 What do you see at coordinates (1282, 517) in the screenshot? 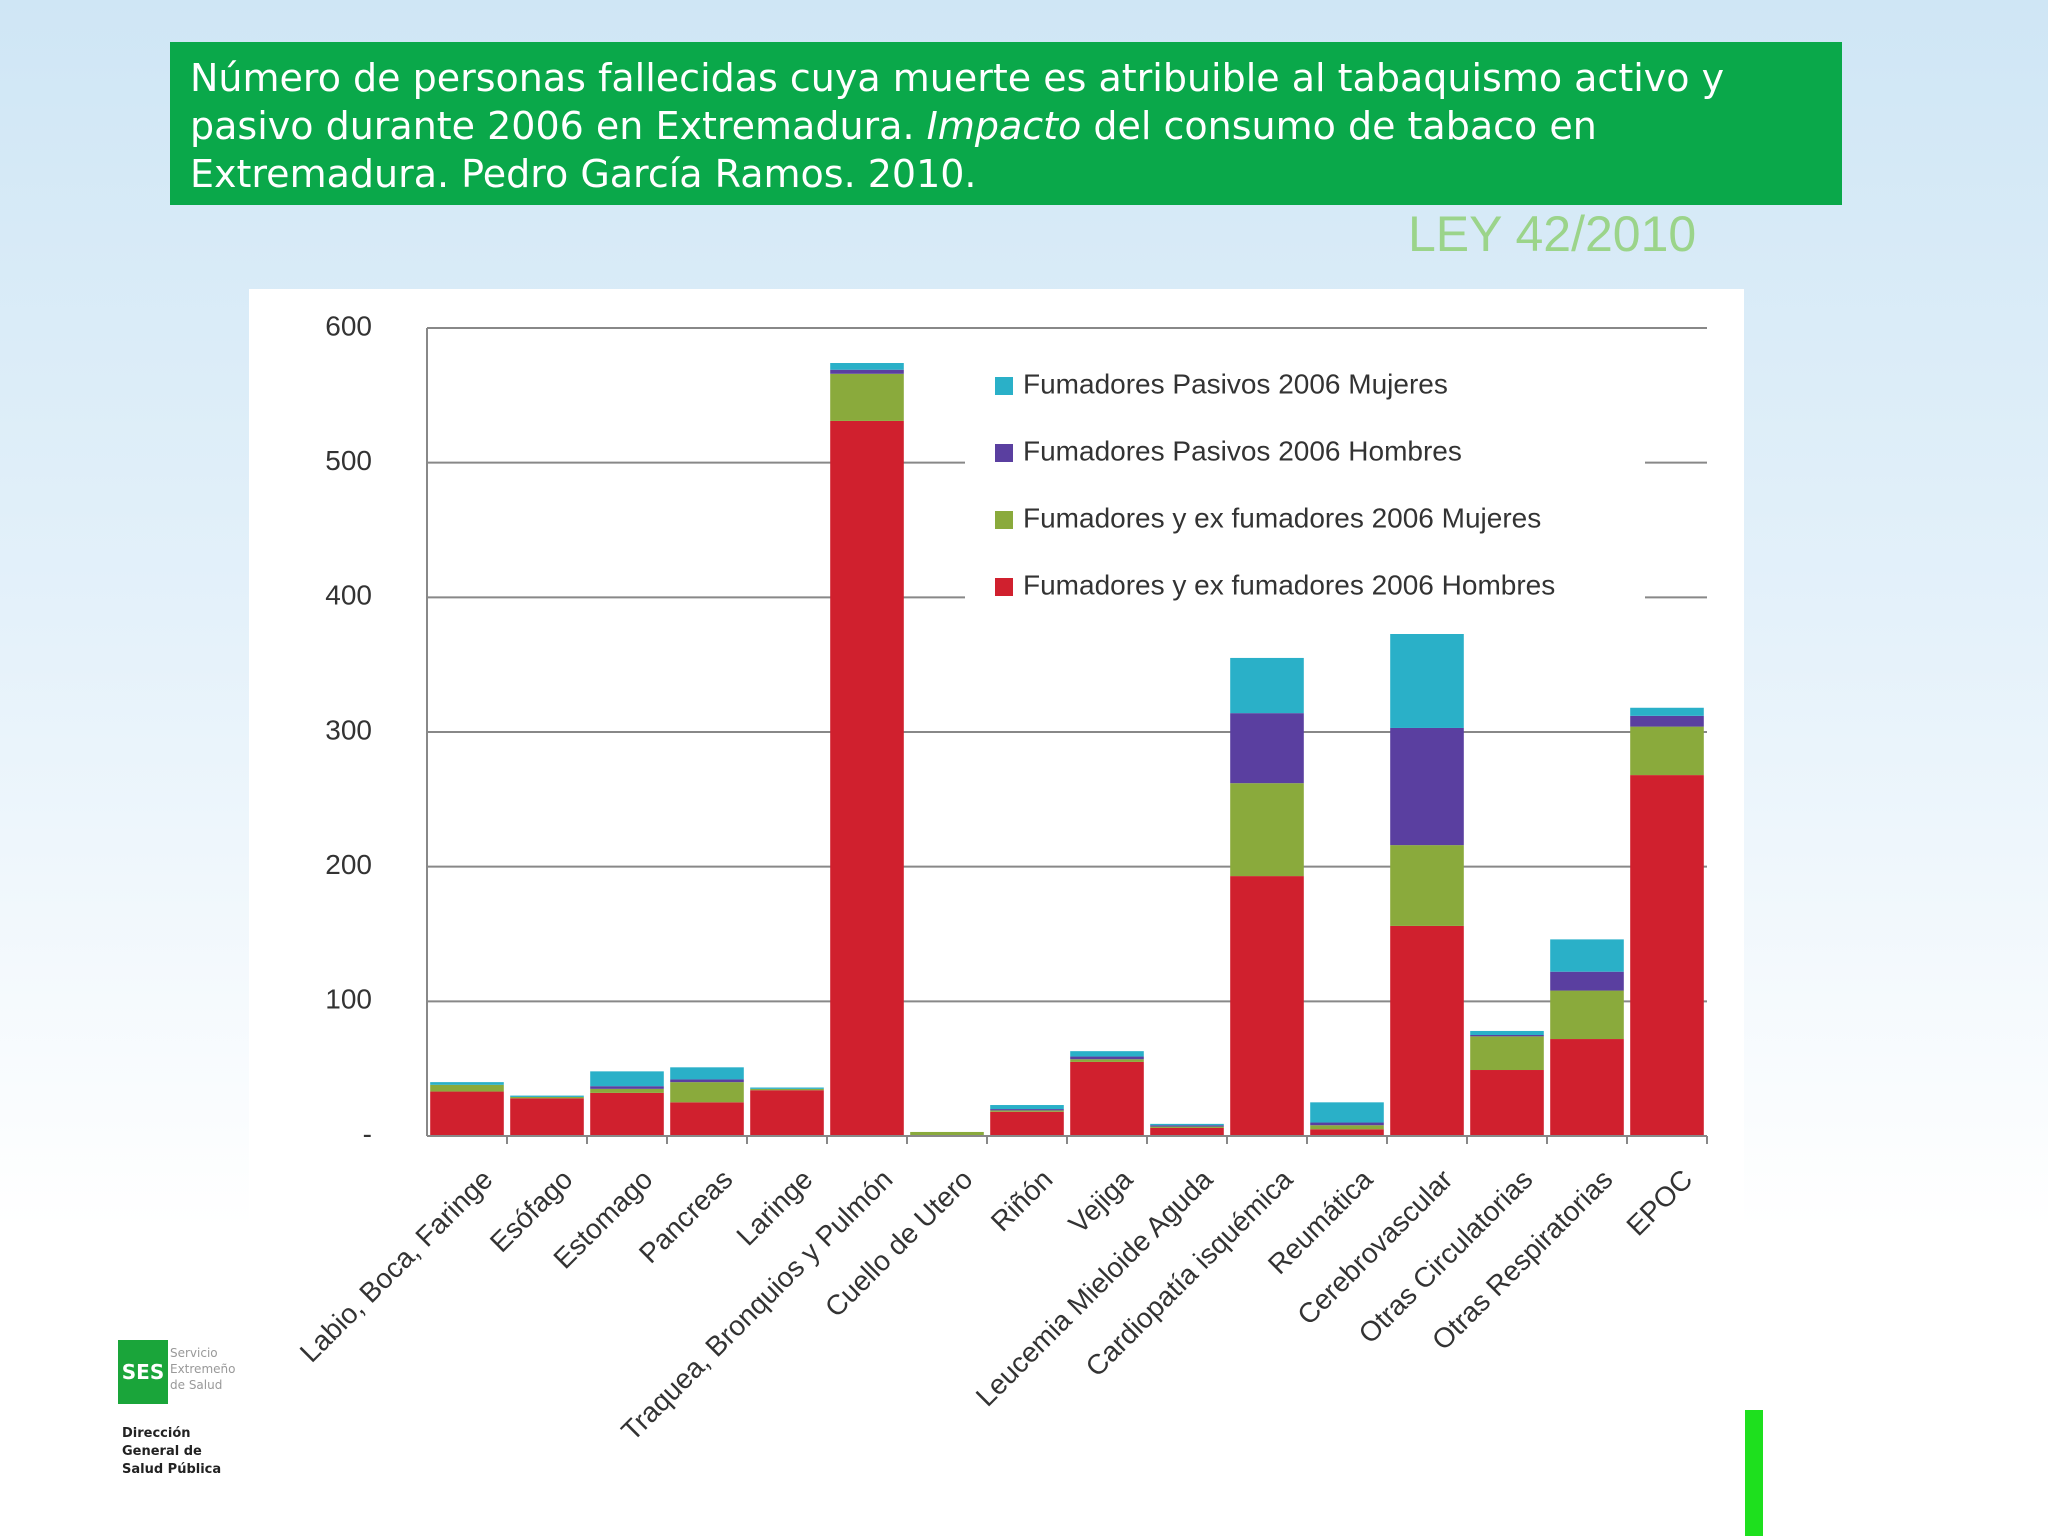
I see `legend-label: Fumadores y ex fumadores 2006 Mujeres` at bounding box center [1282, 517].